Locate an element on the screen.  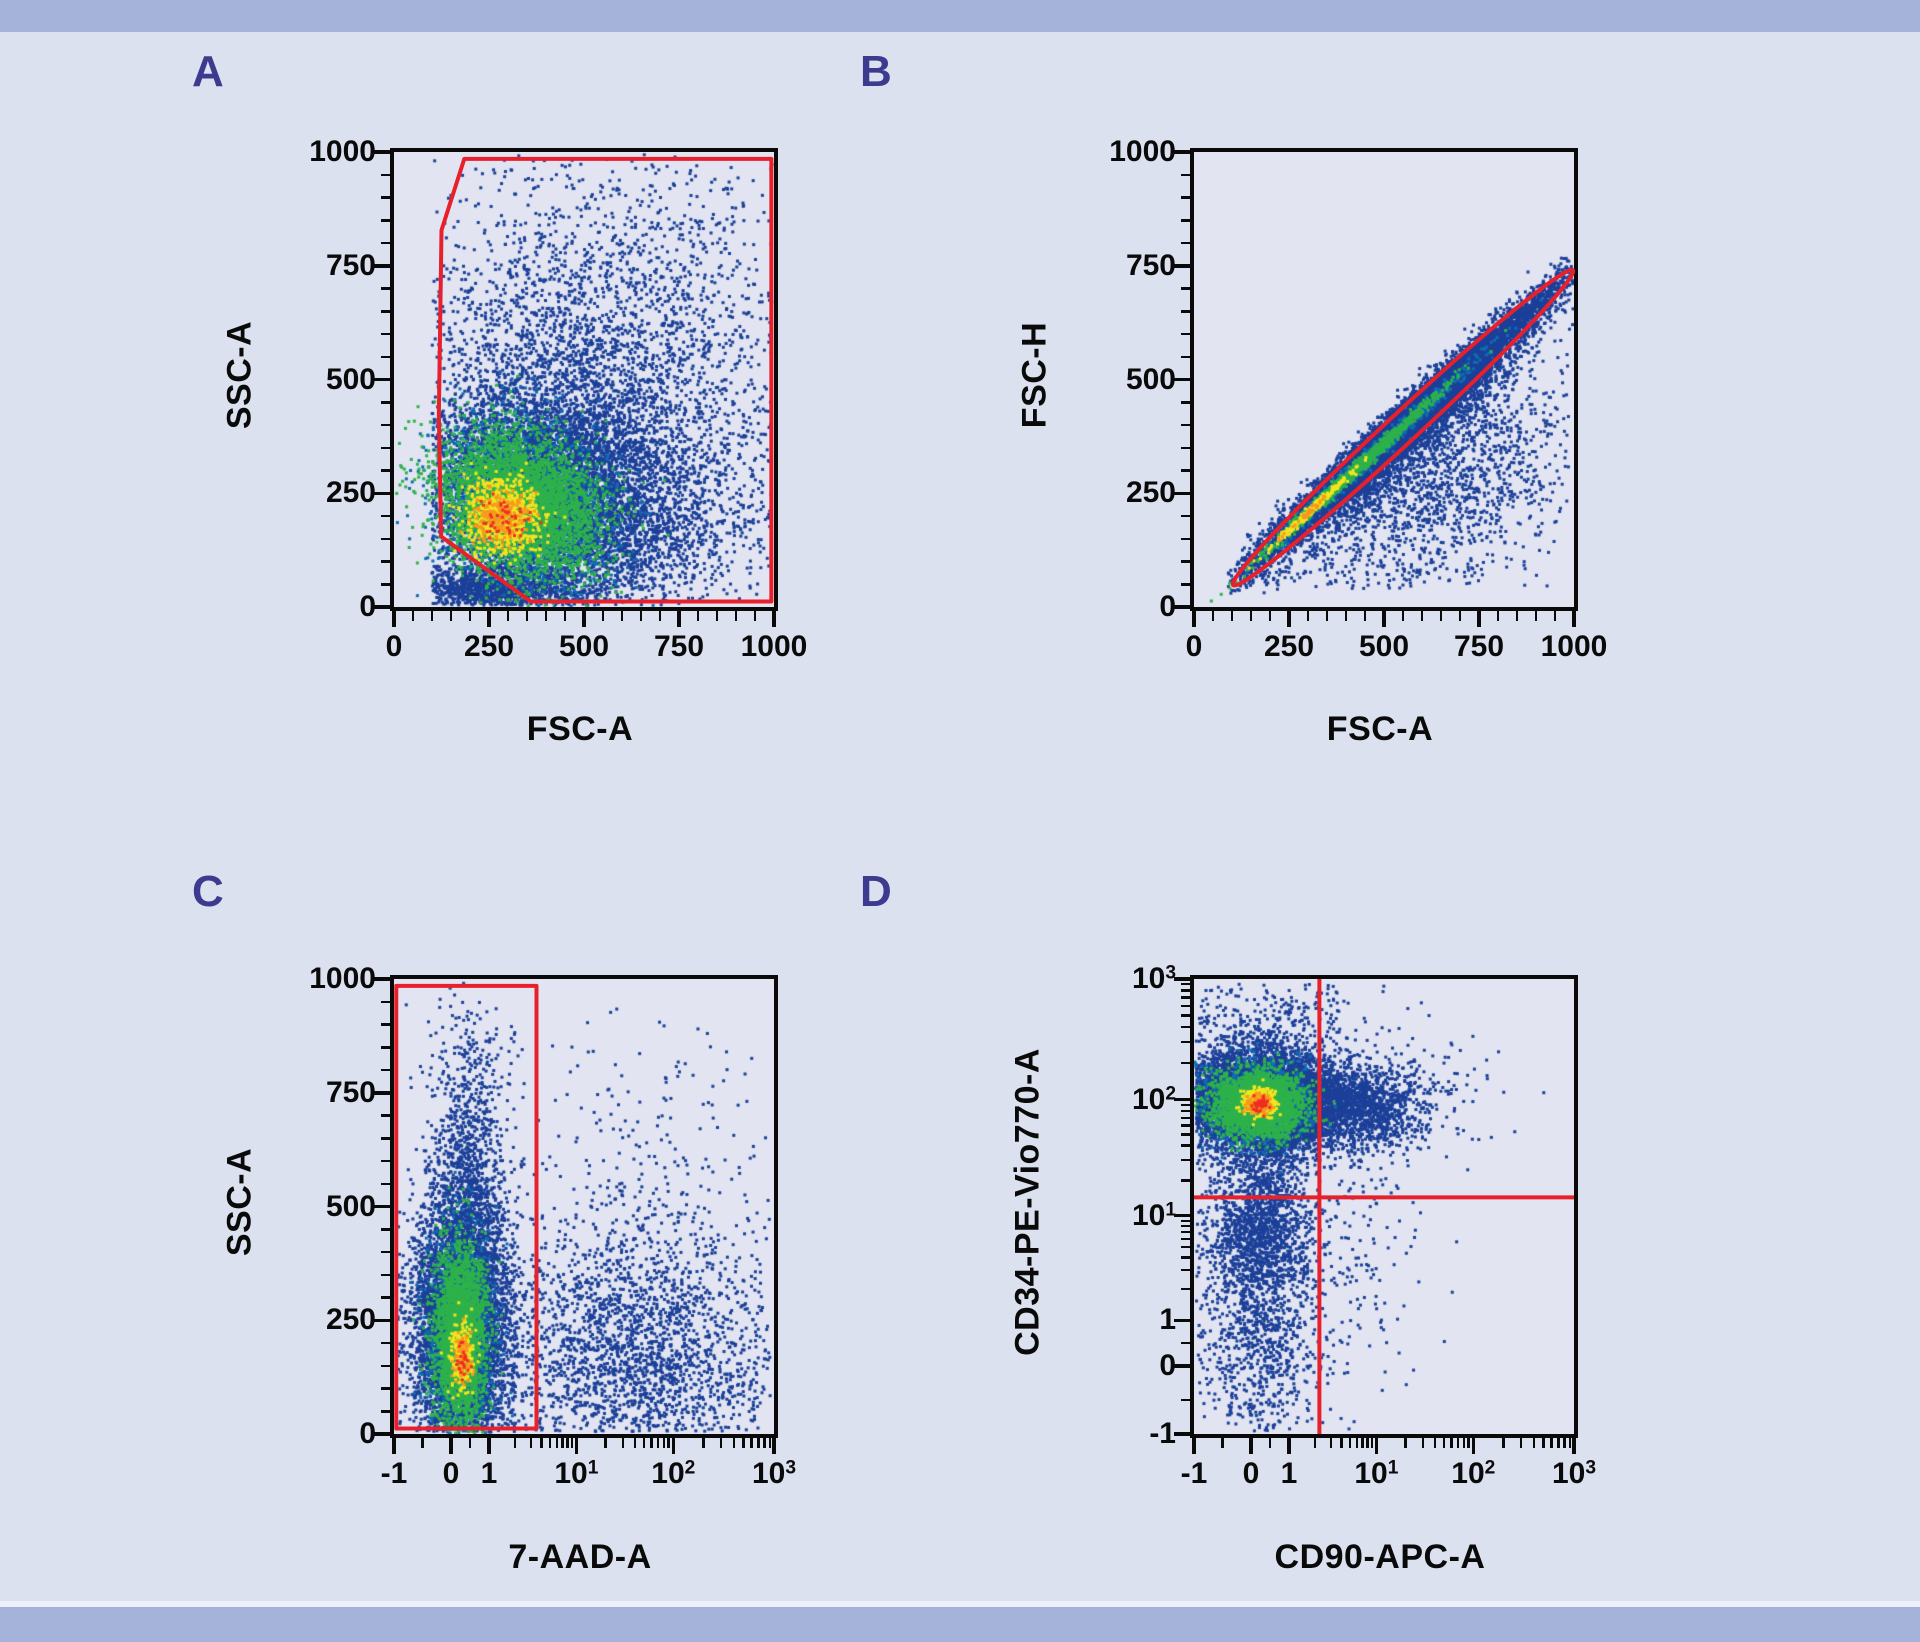
panel-b-y-ticks is located at coordinates (1181, 379).